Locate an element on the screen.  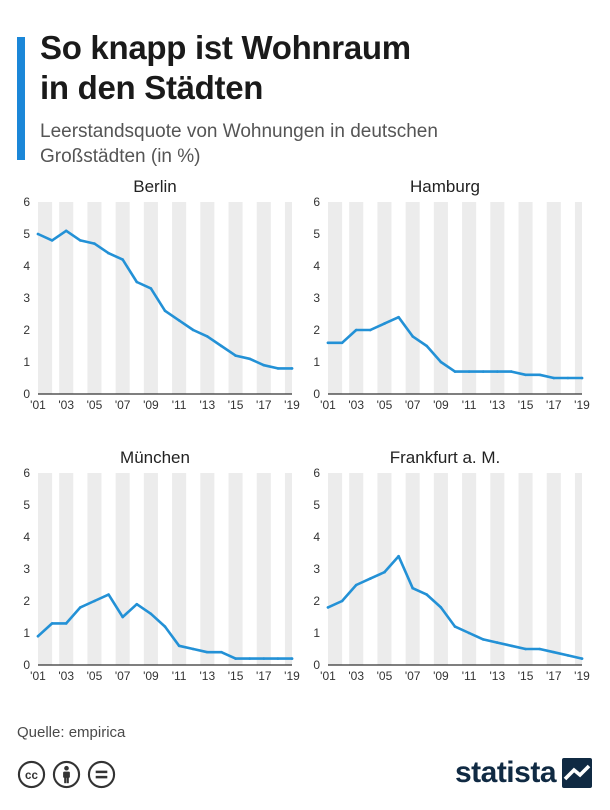
nd-equal-icon is located at coordinates (101, 774).